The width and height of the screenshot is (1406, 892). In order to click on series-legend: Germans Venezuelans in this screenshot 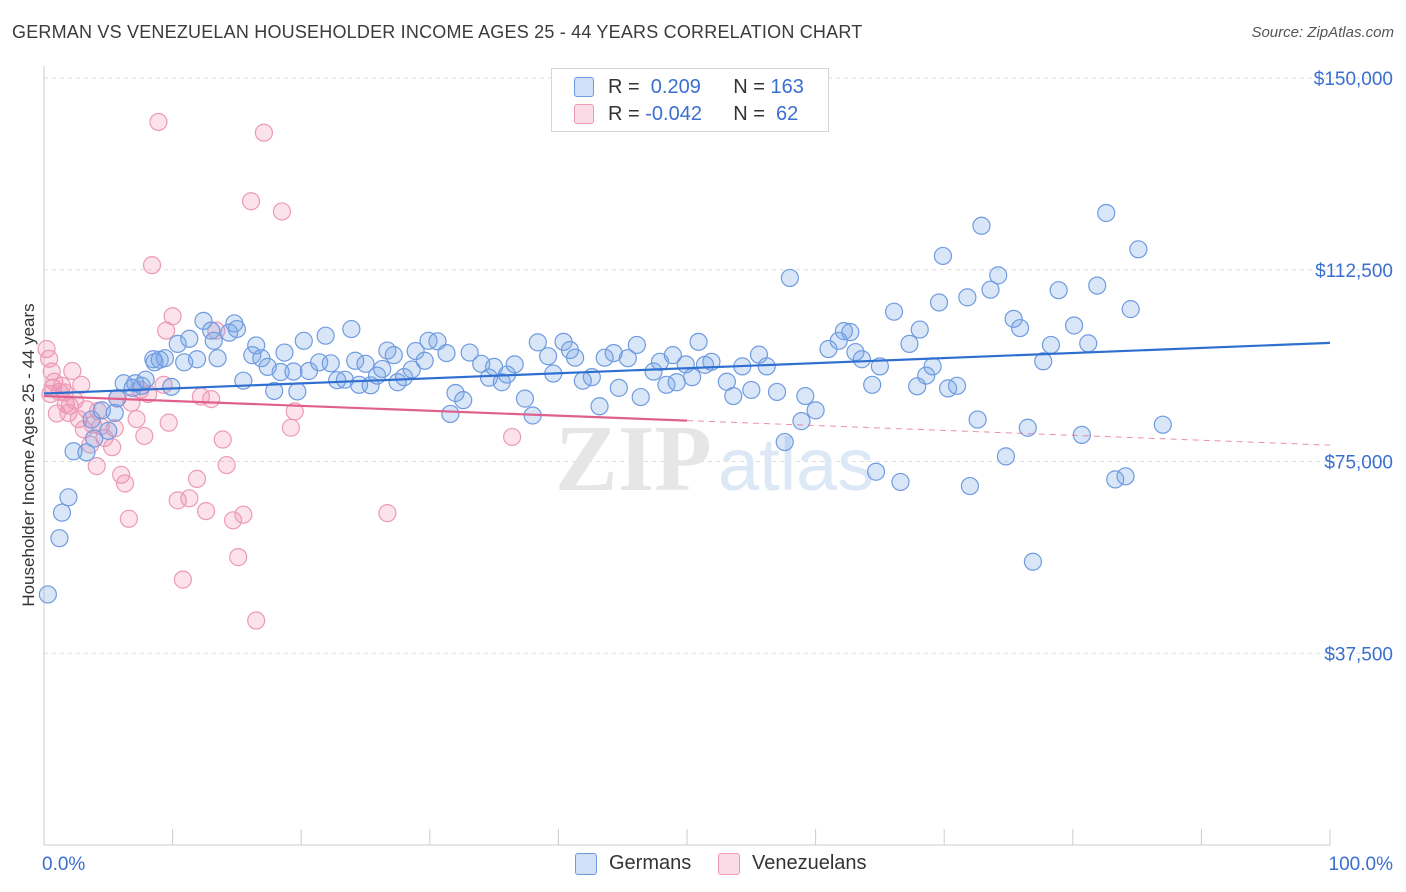, I will do `click(703, 865)`.